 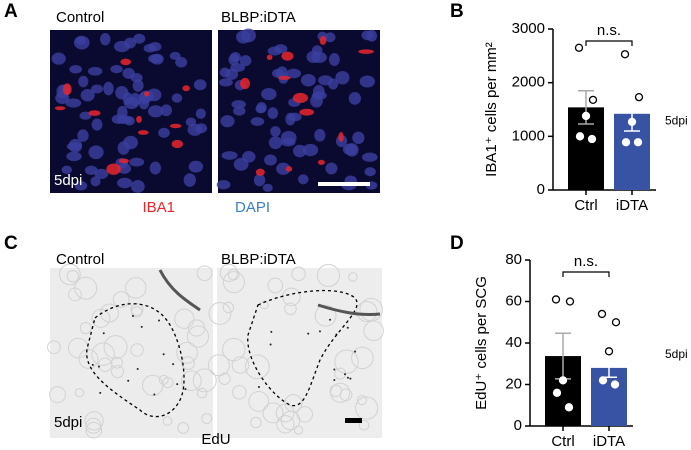 What do you see at coordinates (528, 135) in the screenshot?
I see `y-tick-label: 1000` at bounding box center [528, 135].